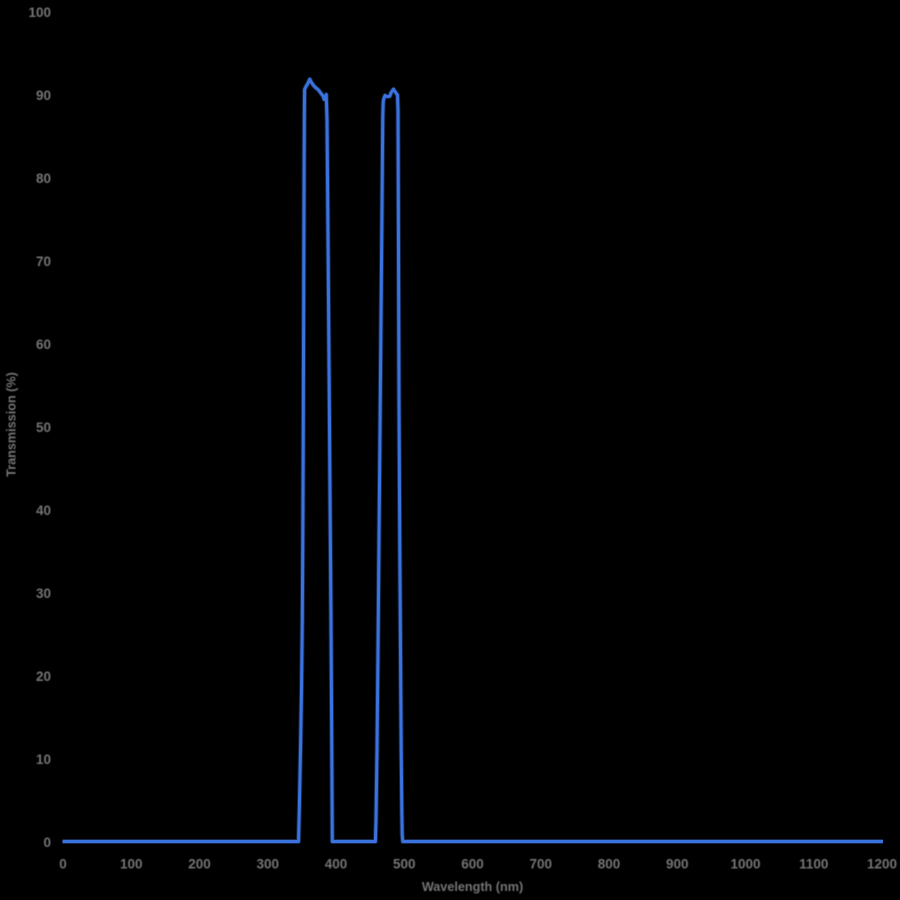  What do you see at coordinates (43, 261) in the screenshot?
I see `svg-text: 70` at bounding box center [43, 261].